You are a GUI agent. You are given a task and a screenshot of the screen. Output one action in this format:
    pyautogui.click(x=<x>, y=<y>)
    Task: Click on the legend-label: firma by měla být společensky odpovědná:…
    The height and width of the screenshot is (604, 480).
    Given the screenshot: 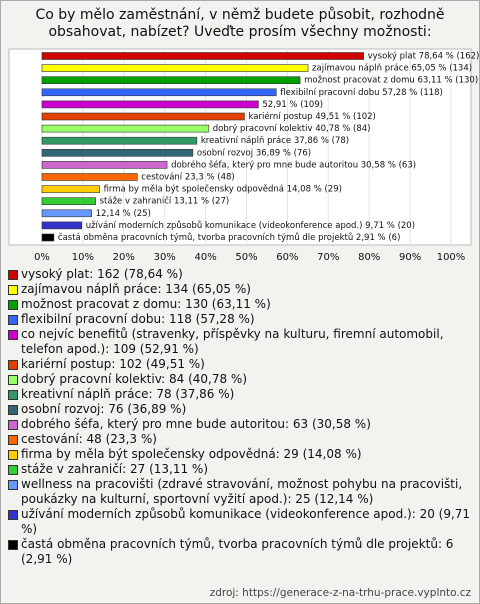 What is the action you would take?
    pyautogui.click(x=191, y=454)
    